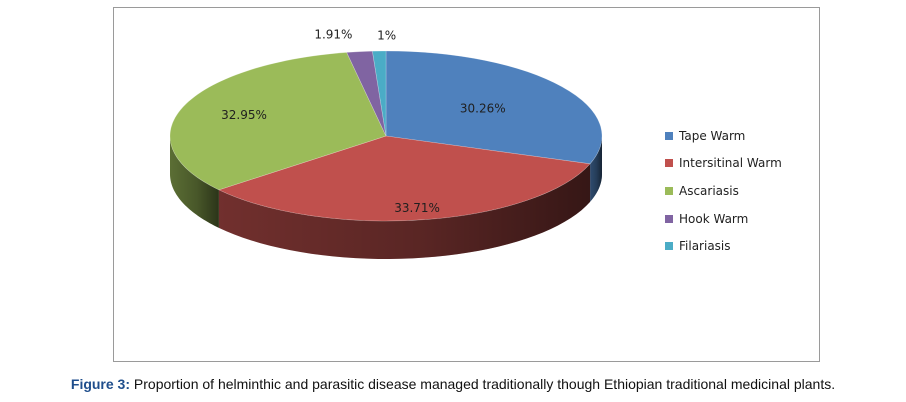 The height and width of the screenshot is (402, 906). I want to click on data-label-tape-warm: 30.26%, so click(483, 108).